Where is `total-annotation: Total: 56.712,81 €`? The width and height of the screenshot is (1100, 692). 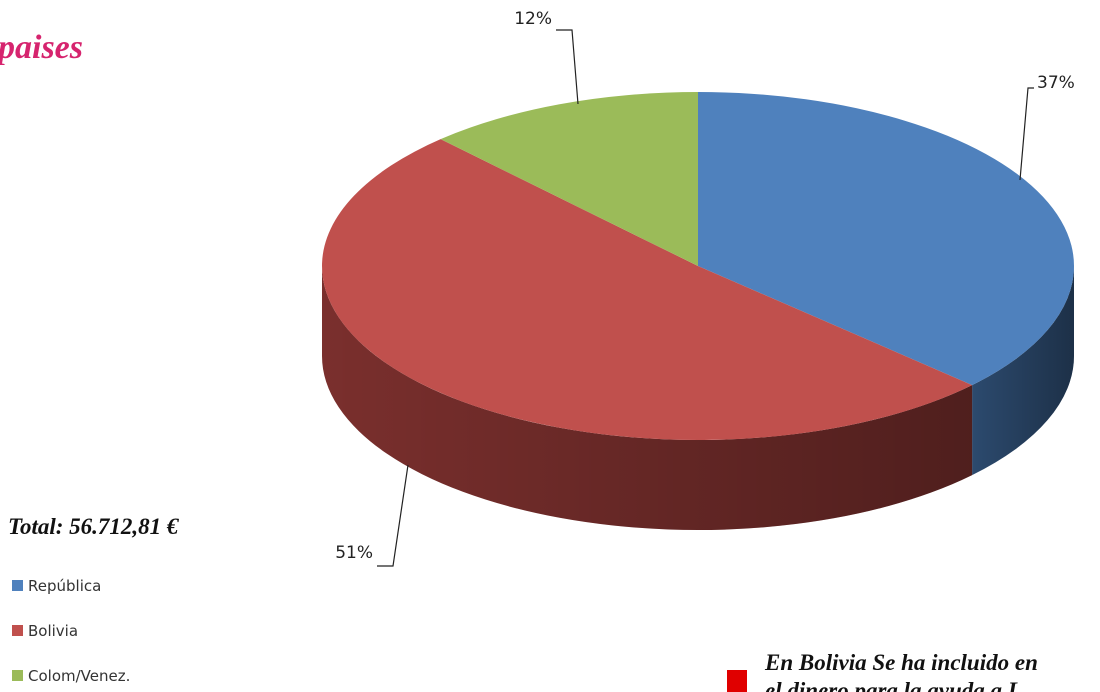 total-annotation: Total: 56.712,81 € is located at coordinates (94, 526).